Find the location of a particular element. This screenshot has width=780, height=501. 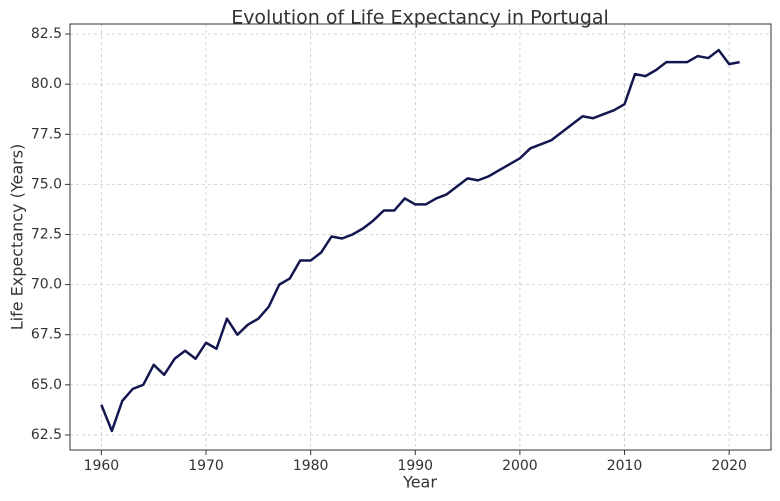

y-tick-label: 82.5 is located at coordinates (46, 34).